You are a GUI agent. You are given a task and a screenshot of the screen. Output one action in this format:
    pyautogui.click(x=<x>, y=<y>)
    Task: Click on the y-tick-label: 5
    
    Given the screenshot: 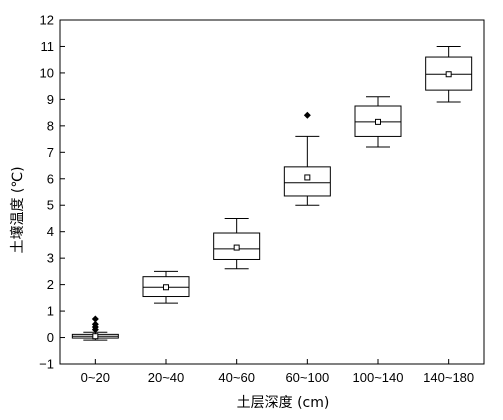 What is the action you would take?
    pyautogui.click(x=50, y=205)
    